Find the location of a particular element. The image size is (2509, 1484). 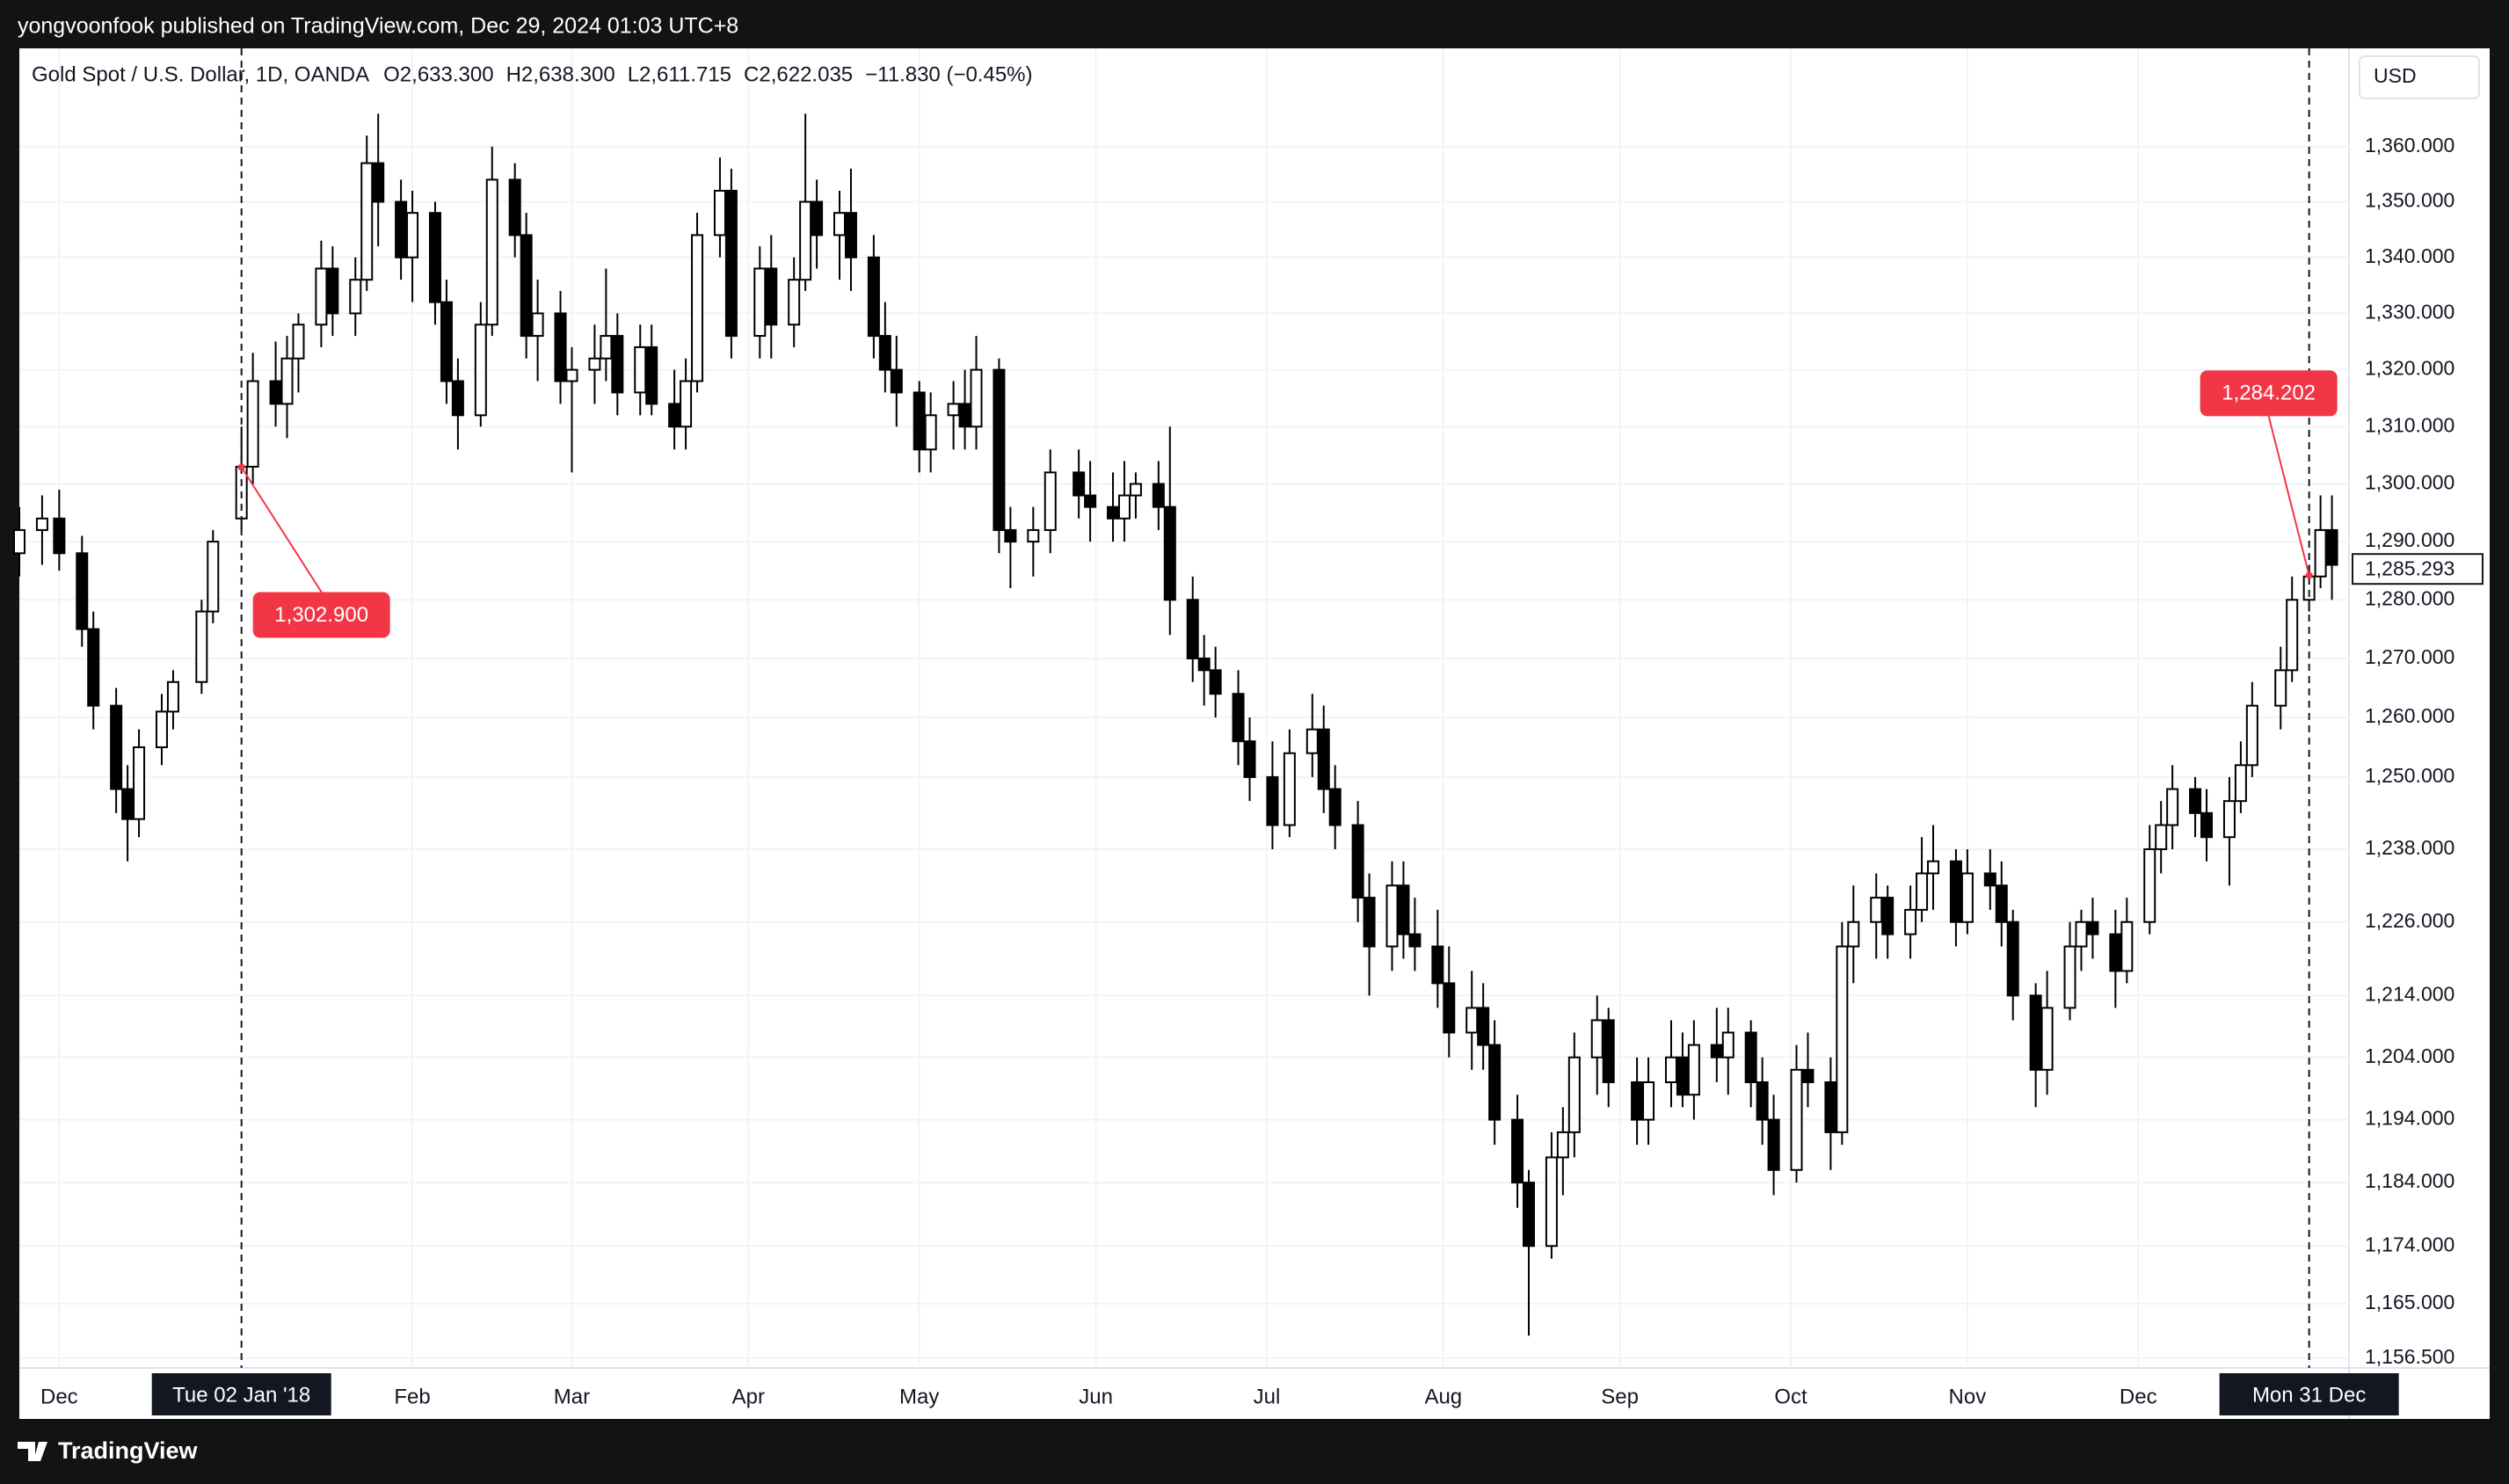

y-tick-label: 1,194.000 is located at coordinates (2409, 1118).